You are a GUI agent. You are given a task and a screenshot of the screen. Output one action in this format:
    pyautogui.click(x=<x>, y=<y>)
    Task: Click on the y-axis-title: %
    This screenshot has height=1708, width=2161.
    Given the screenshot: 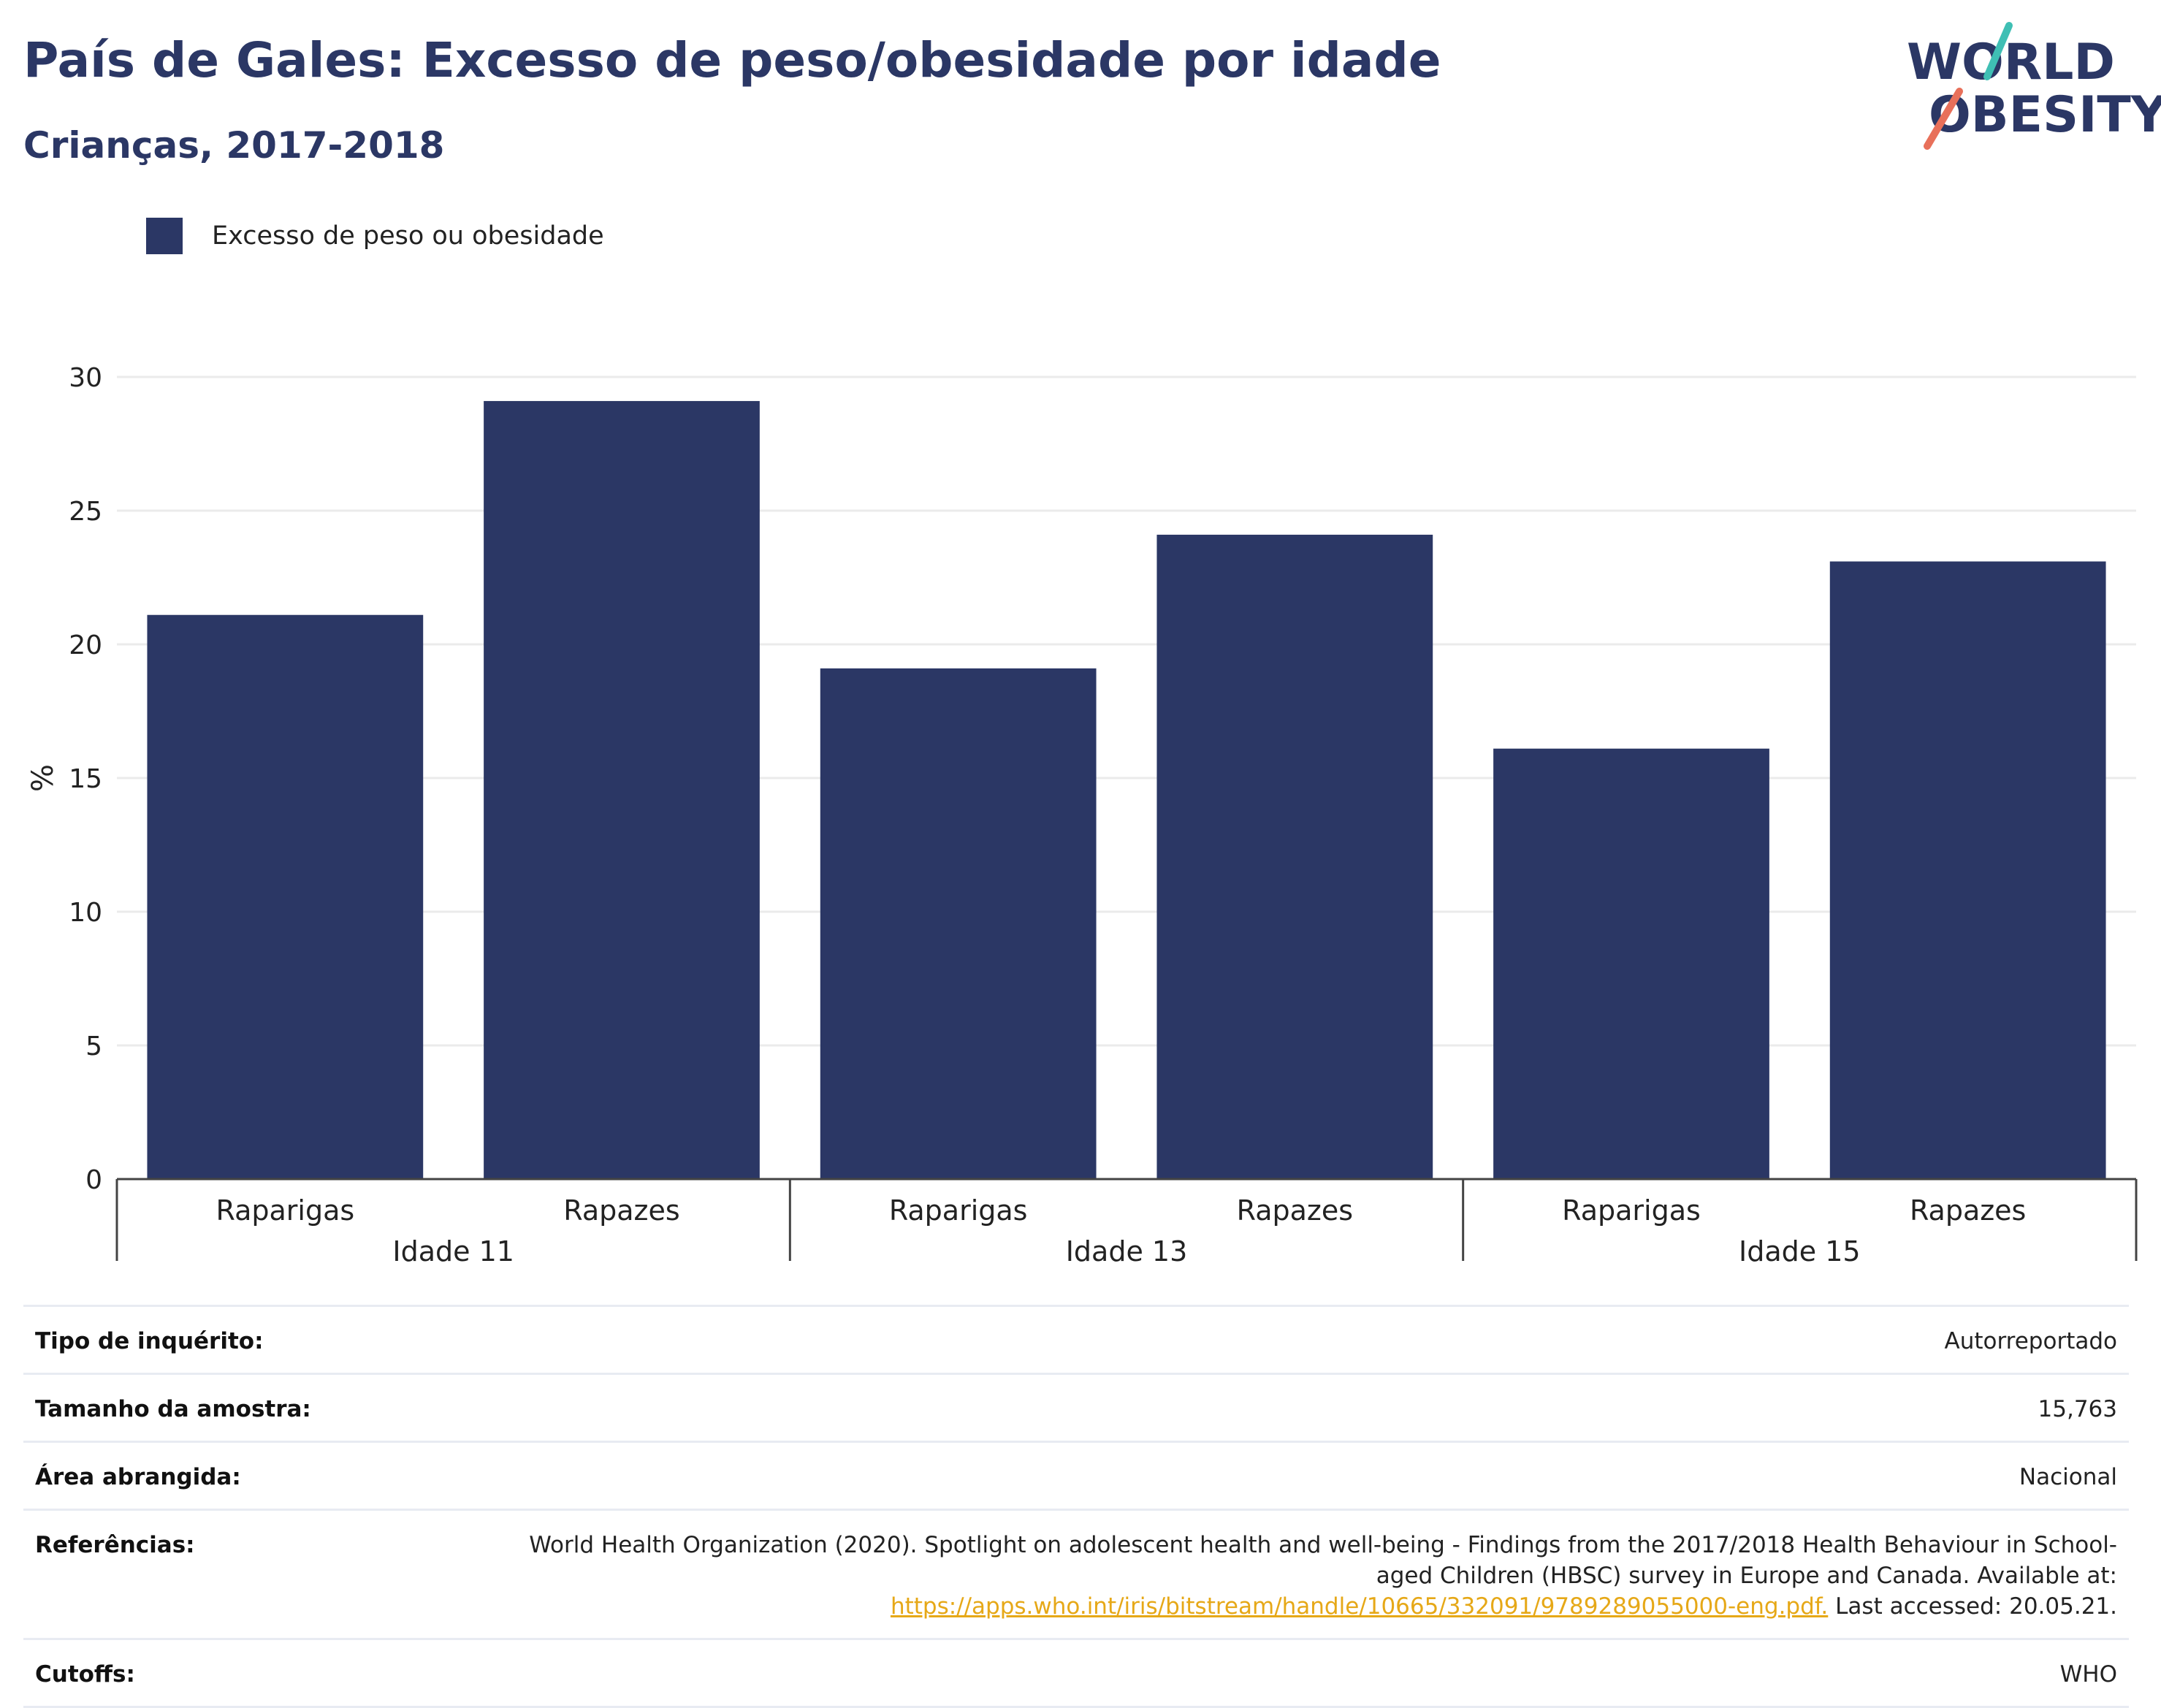 What is the action you would take?
    pyautogui.click(x=43, y=778)
    